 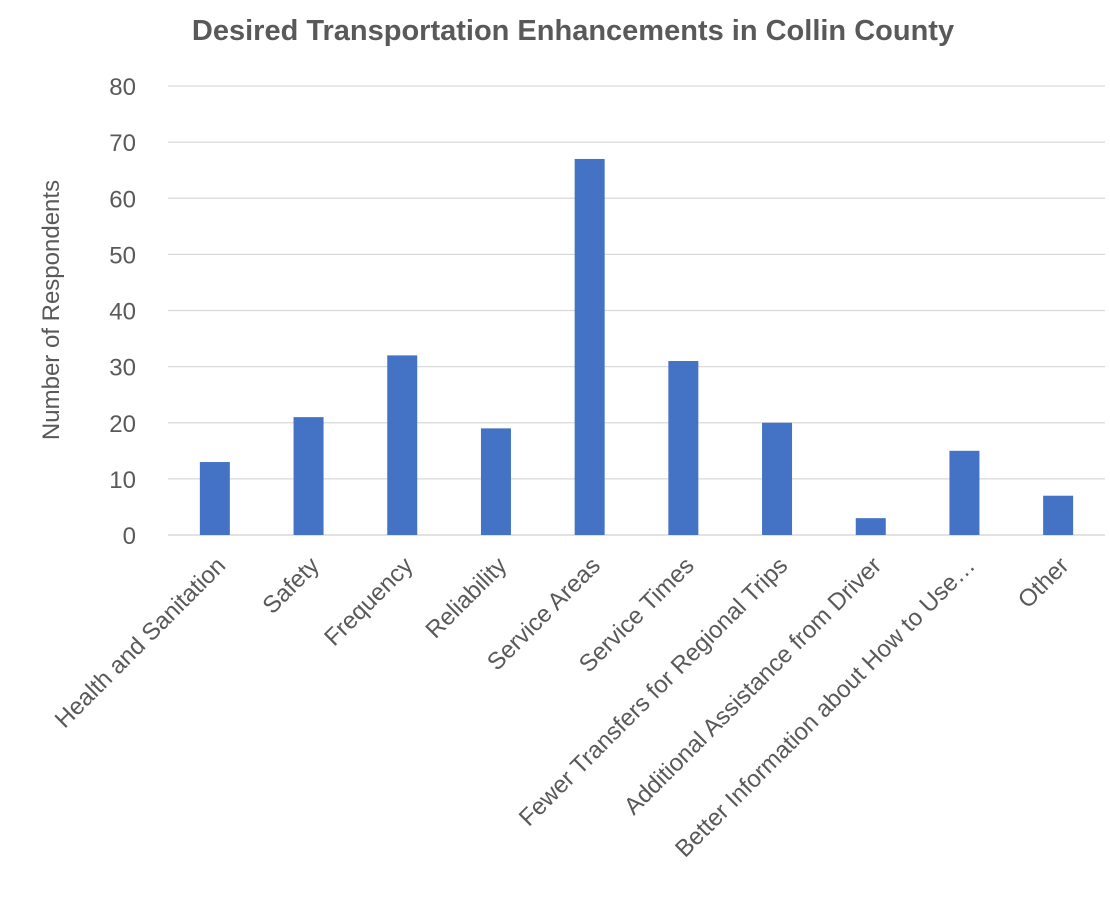 I want to click on y-tick-label: 30, so click(x=122, y=368).